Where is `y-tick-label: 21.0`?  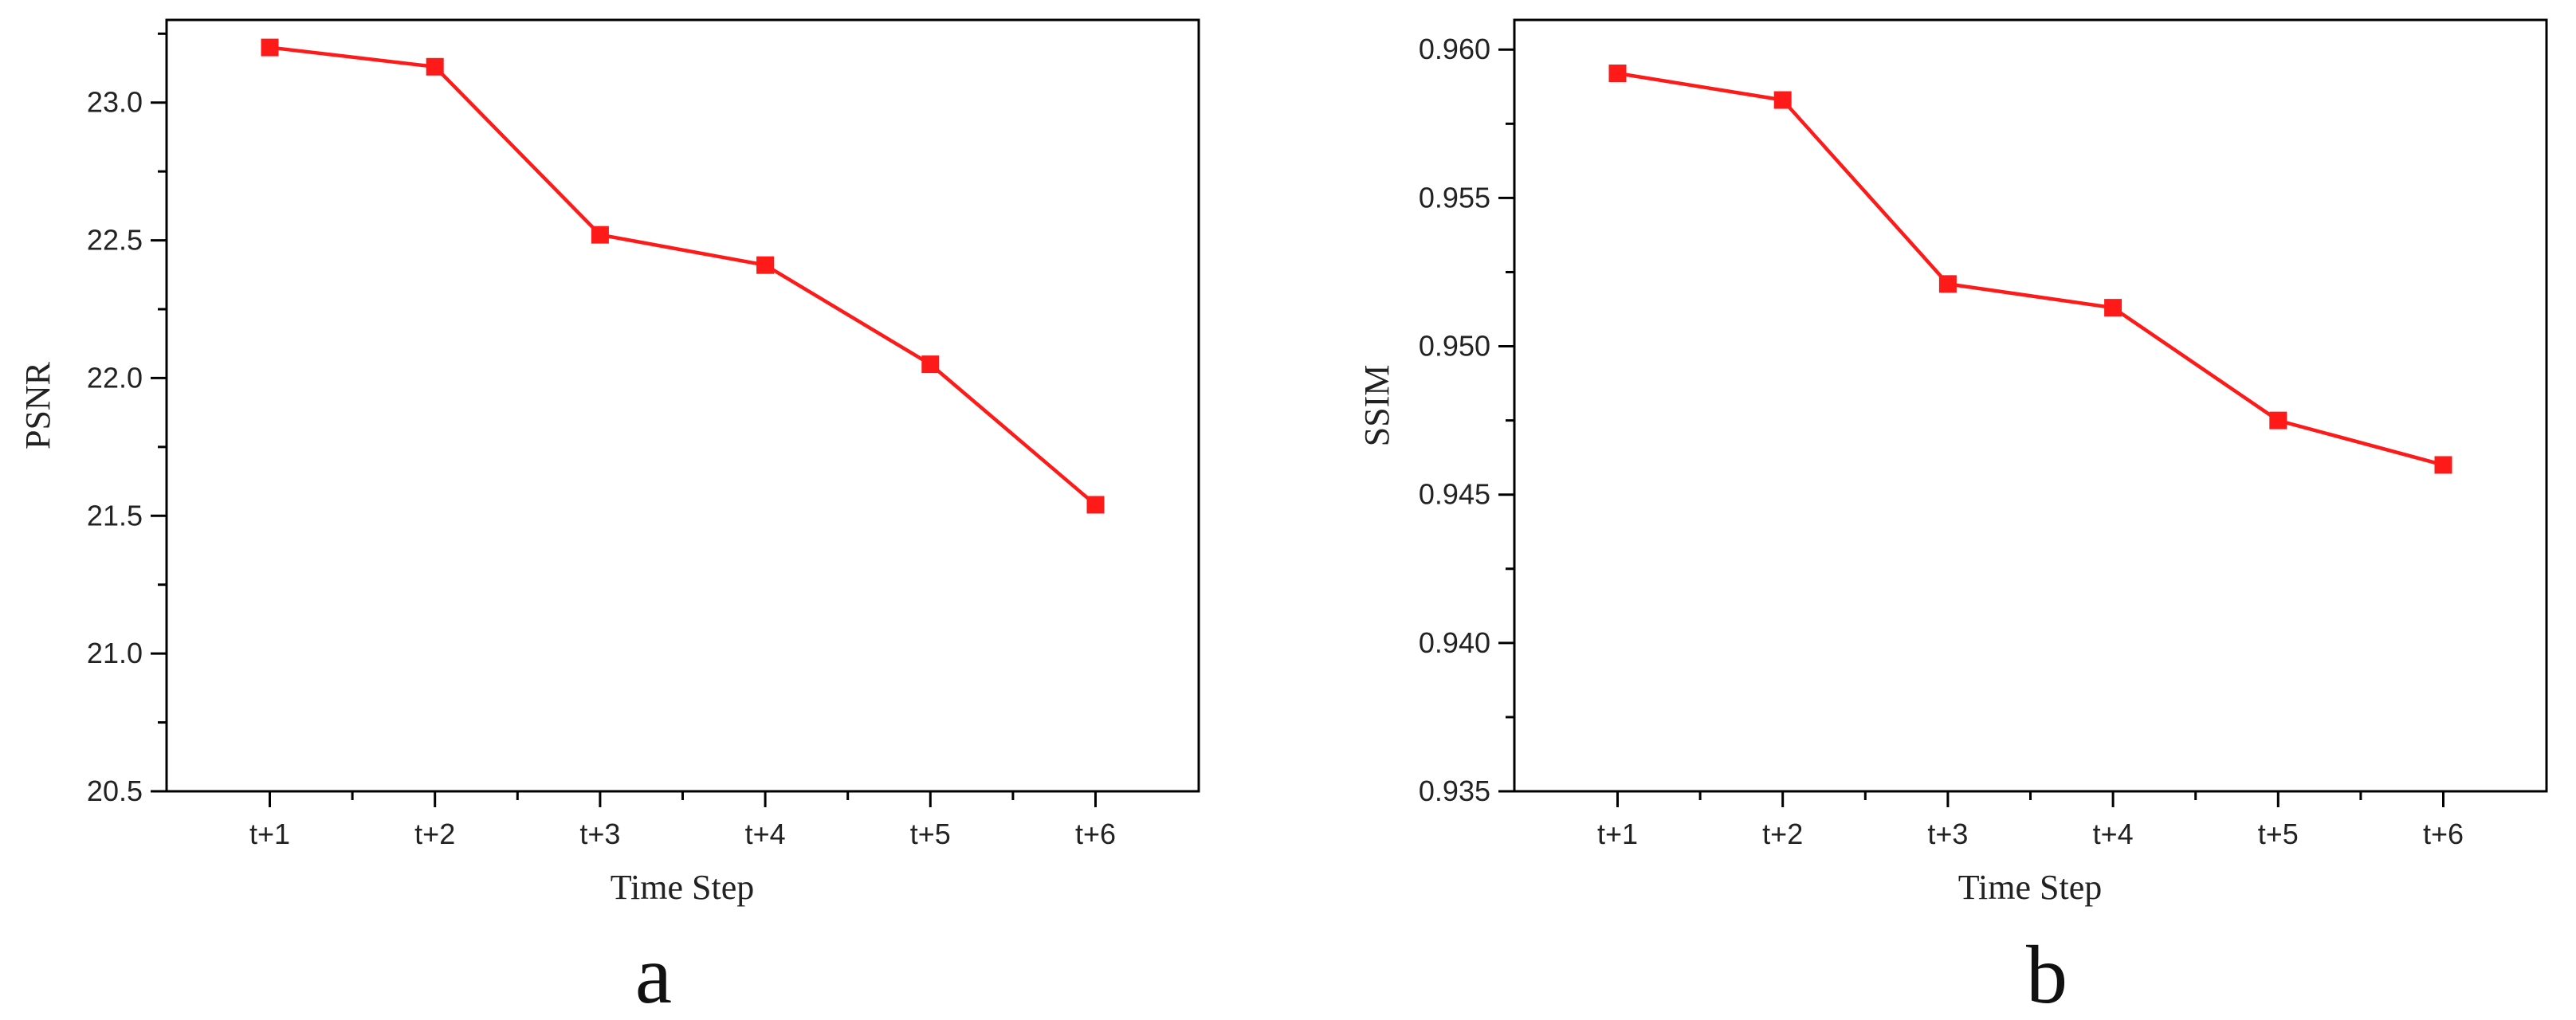
y-tick-label: 21.0 is located at coordinates (115, 653).